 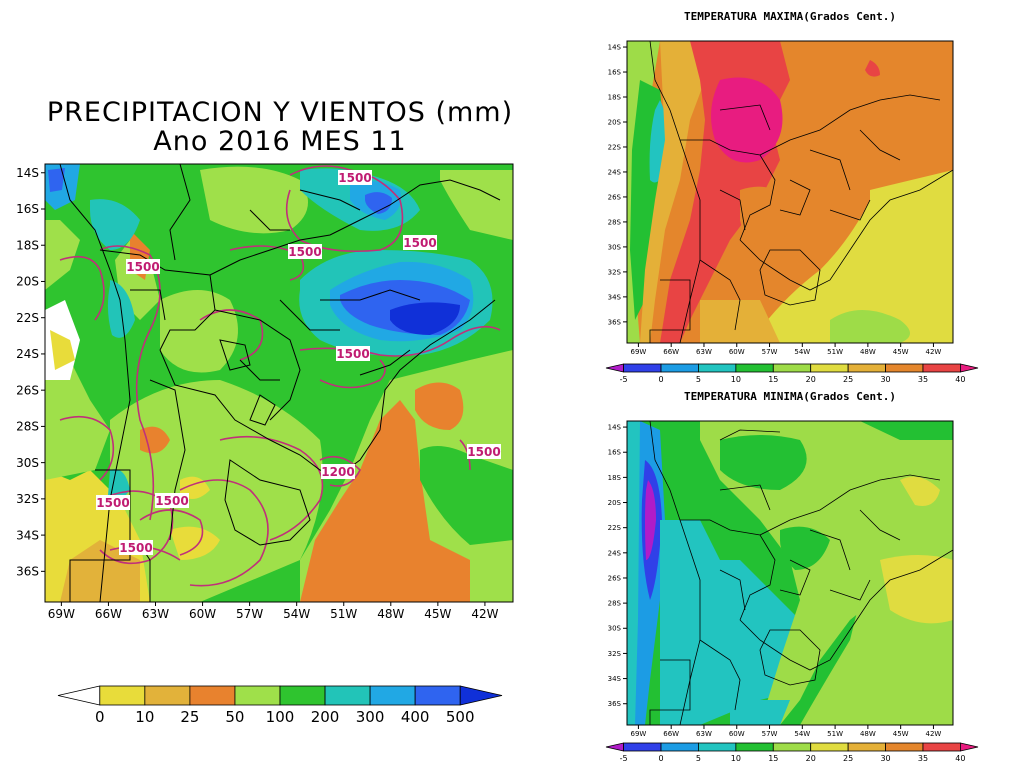 What do you see at coordinates (773, 758) in the screenshot?
I see `tmin-legend-label: 15` at bounding box center [773, 758].